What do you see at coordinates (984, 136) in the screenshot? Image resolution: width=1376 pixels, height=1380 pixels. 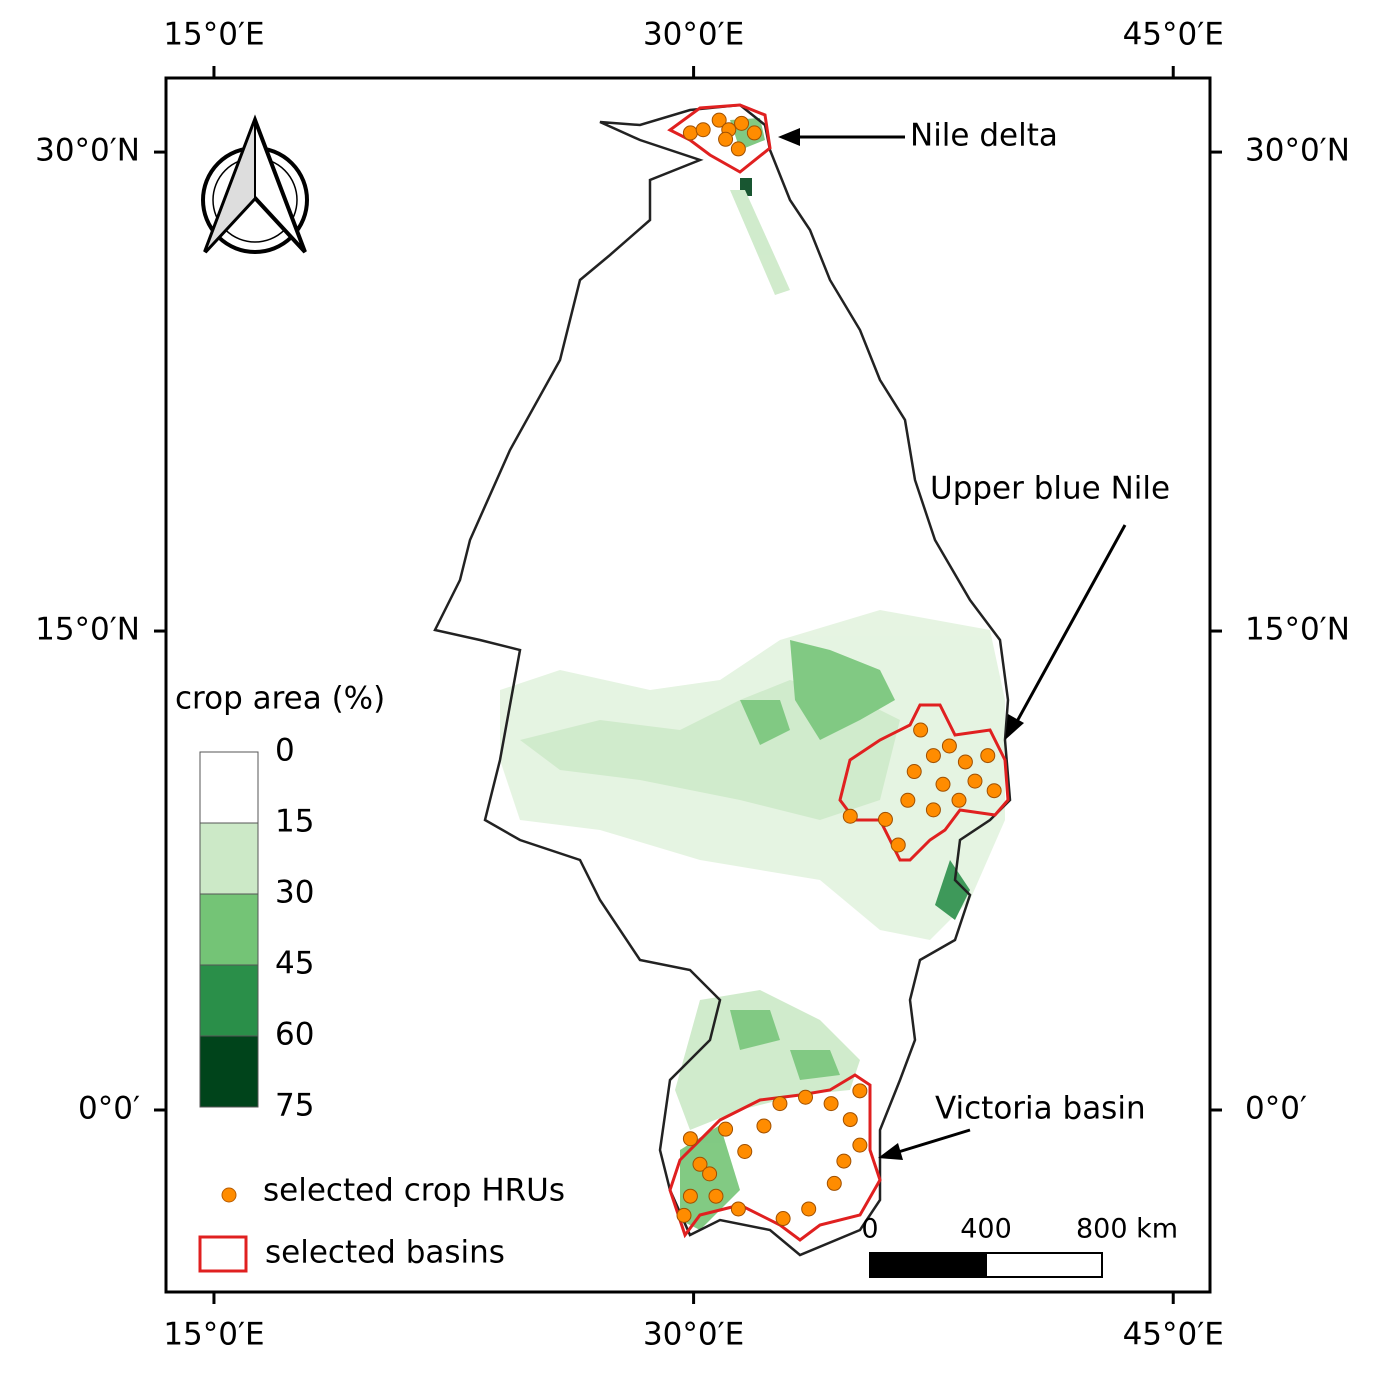 I see `annotation: Nile delta` at bounding box center [984, 136].